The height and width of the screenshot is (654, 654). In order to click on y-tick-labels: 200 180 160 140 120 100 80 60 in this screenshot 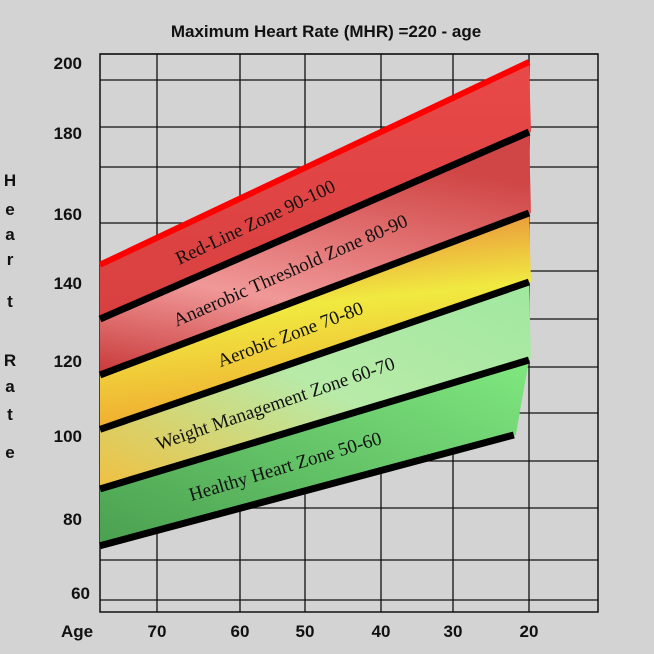, I will do `click(72, 328)`.